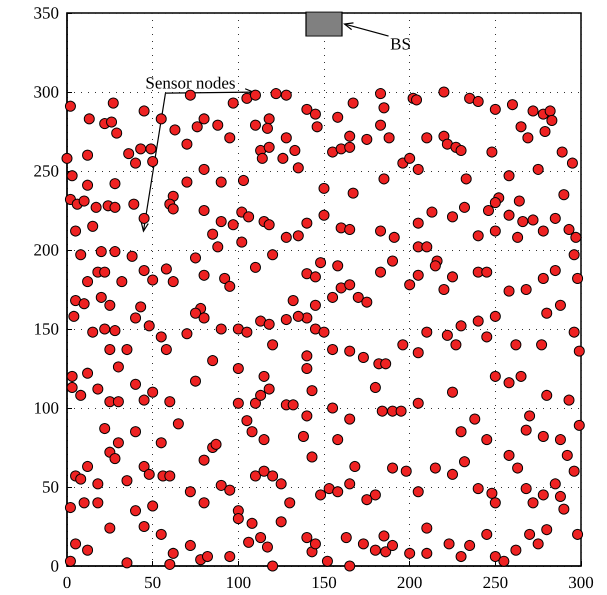 This screenshot has width=607, height=595. What do you see at coordinates (46, 171) in the screenshot?
I see `y-tick-label: 250` at bounding box center [46, 171].